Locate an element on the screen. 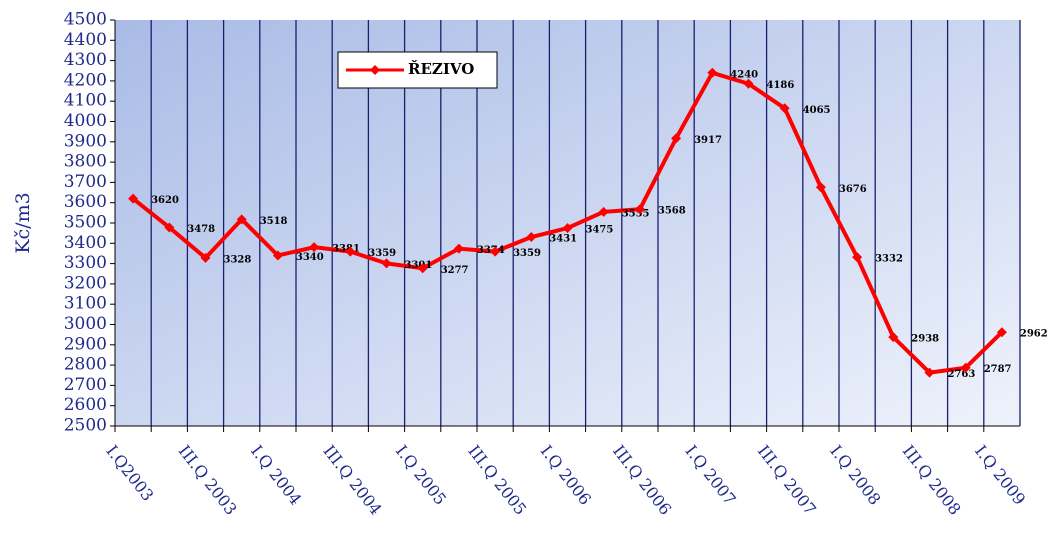 Image resolution: width=1048 pixels, height=535 pixels. y-tick-label: 3000 is located at coordinates (85, 324).